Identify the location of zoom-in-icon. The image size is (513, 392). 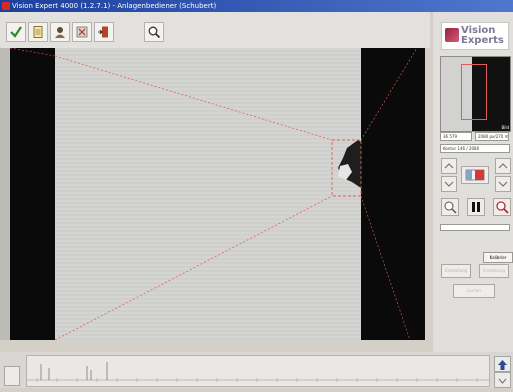
(502, 207).